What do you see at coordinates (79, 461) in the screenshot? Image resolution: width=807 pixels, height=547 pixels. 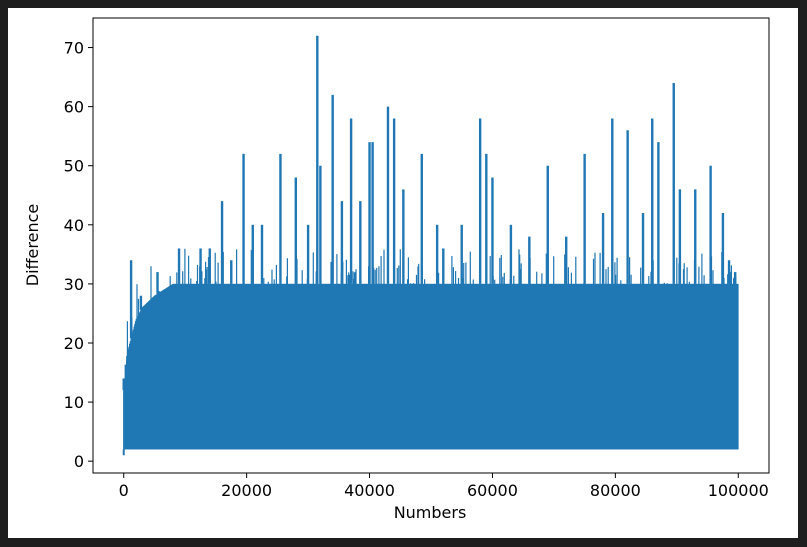 I see `y-tick-label: 0` at bounding box center [79, 461].